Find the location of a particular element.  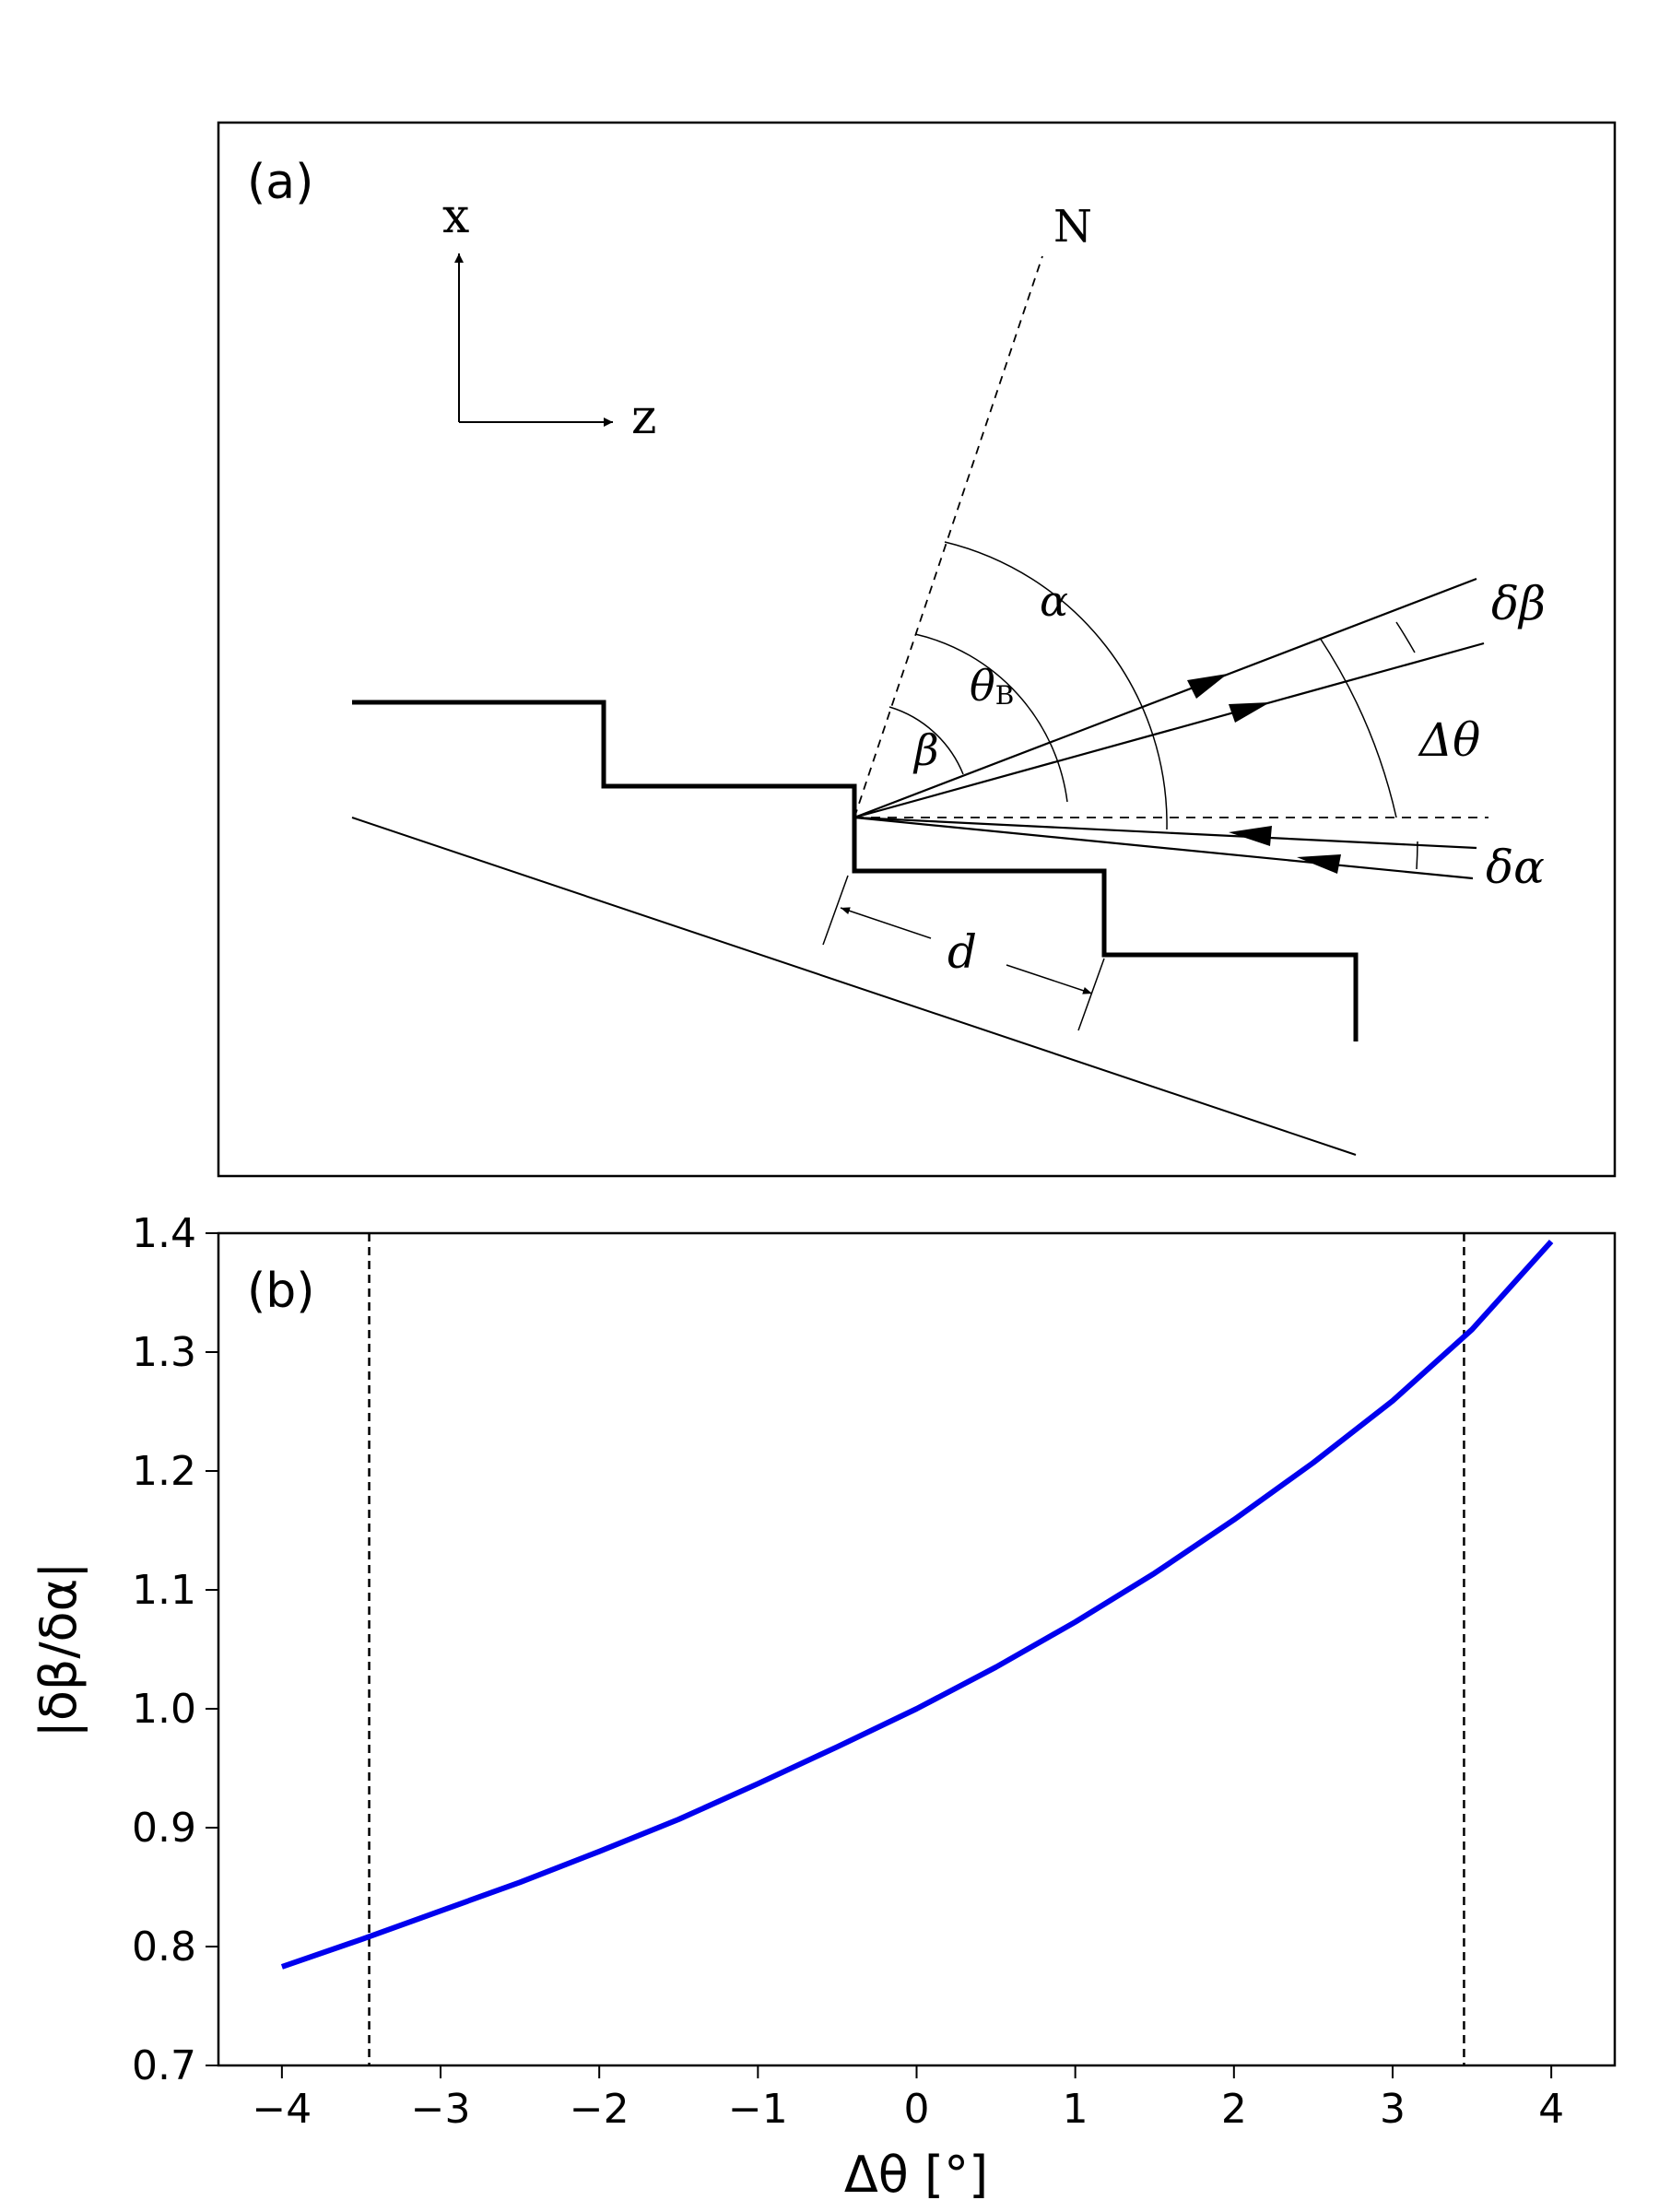

incident-arrowhead-upper is located at coordinates (1250, 836).